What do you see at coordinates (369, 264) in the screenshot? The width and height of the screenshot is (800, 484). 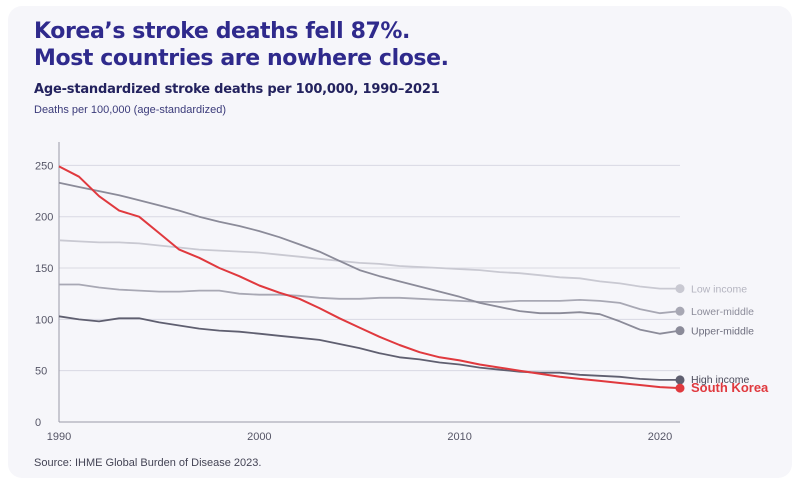 I see `series-line-low-income` at bounding box center [369, 264].